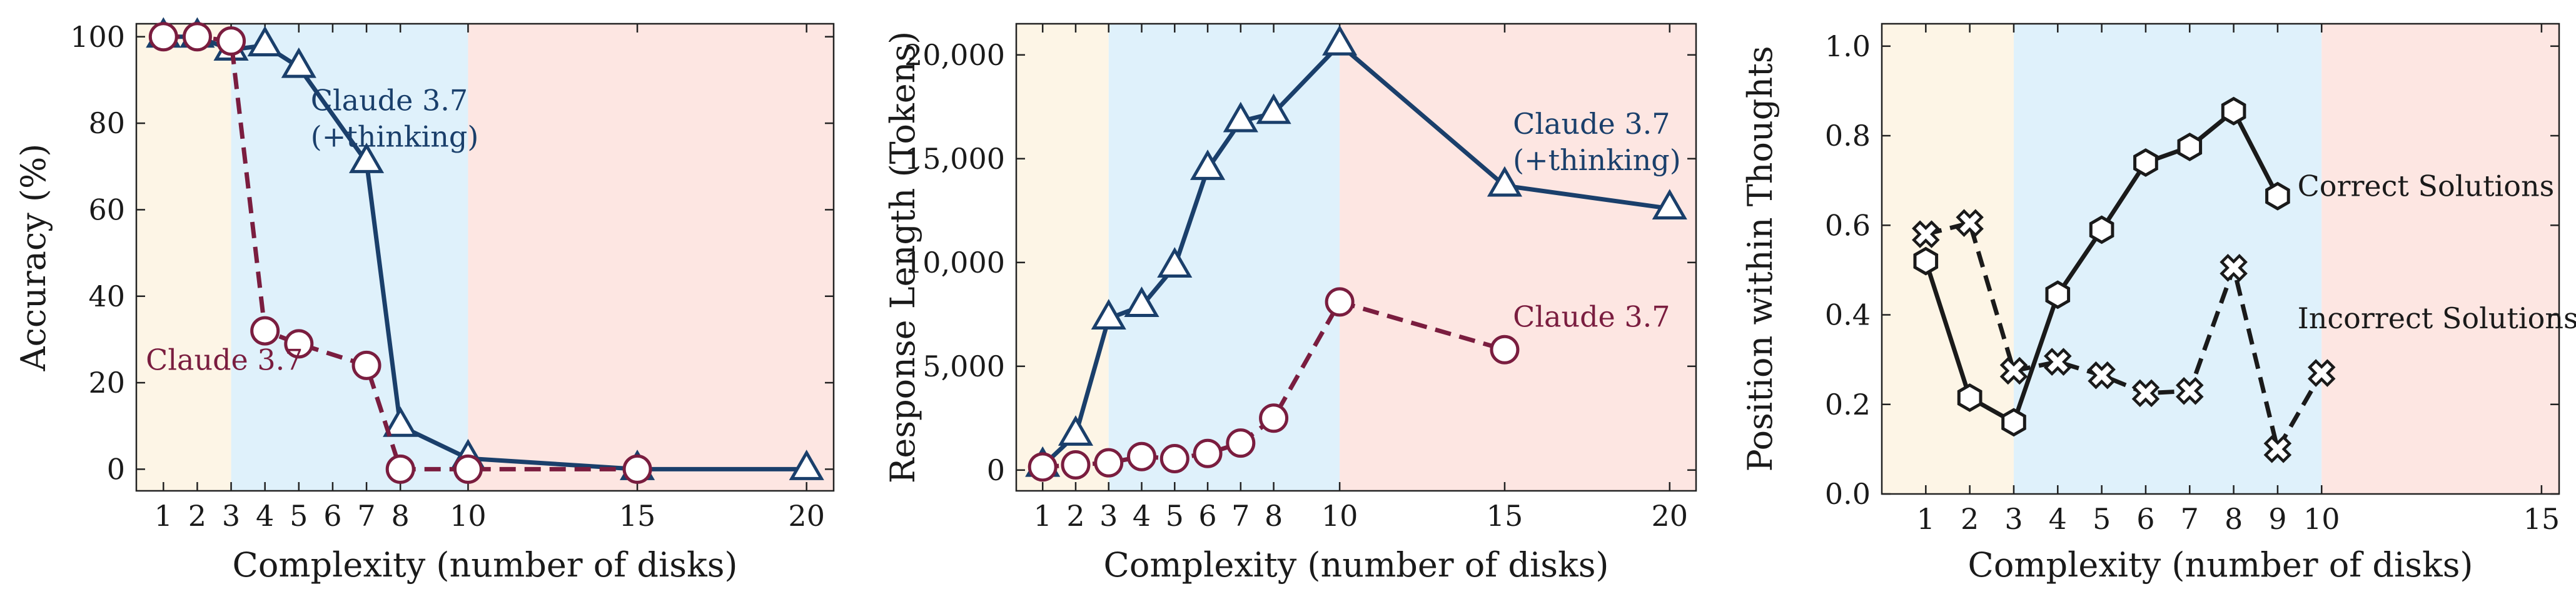 The image size is (2576, 604). I want to click on y-axis-title: Response Length (Tokens), so click(903, 257).